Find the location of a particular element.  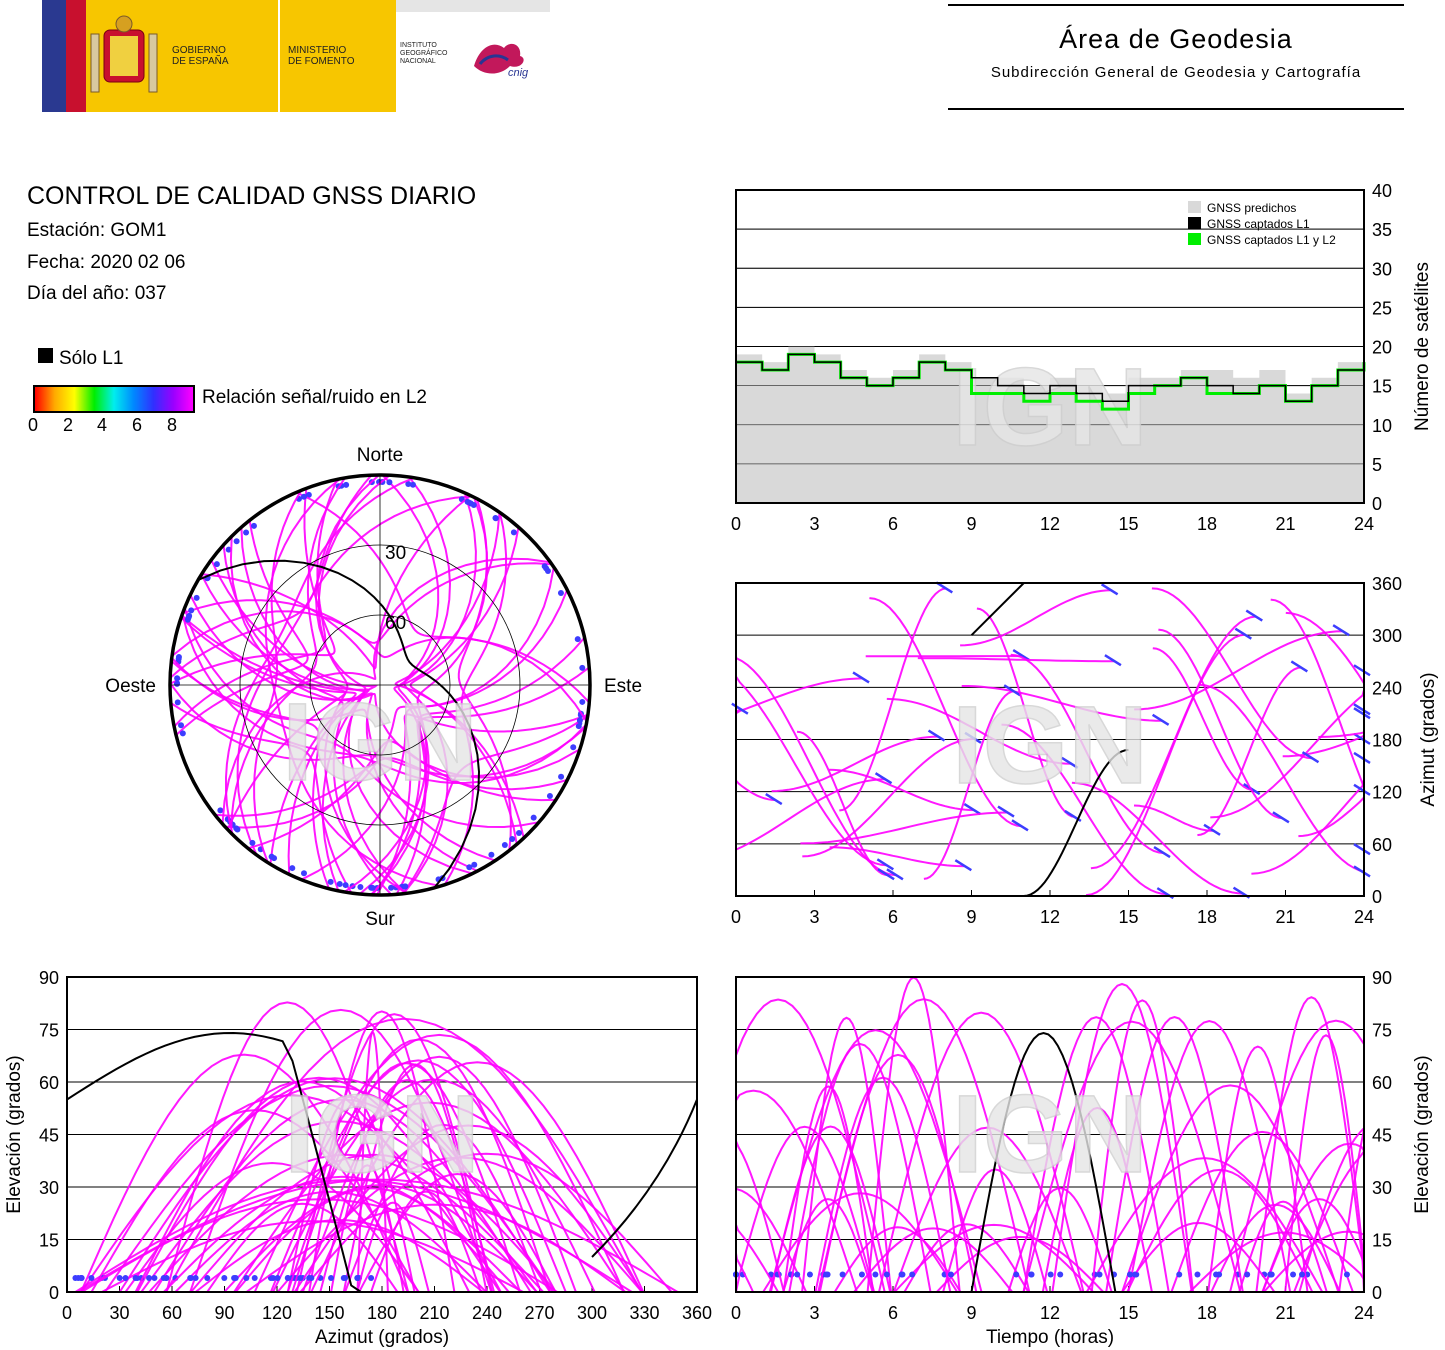

doy-label: Día del año: 037 is located at coordinates (97, 293).